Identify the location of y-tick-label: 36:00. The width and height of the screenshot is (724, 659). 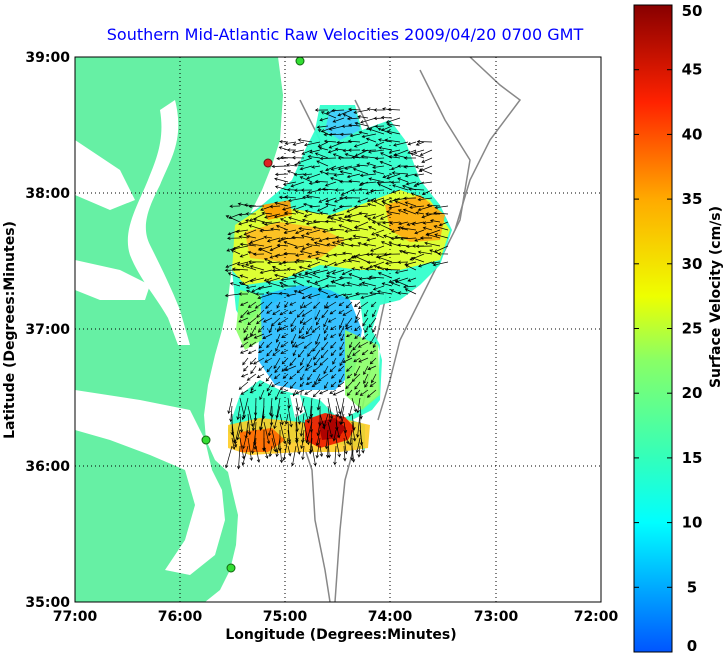
(47, 467).